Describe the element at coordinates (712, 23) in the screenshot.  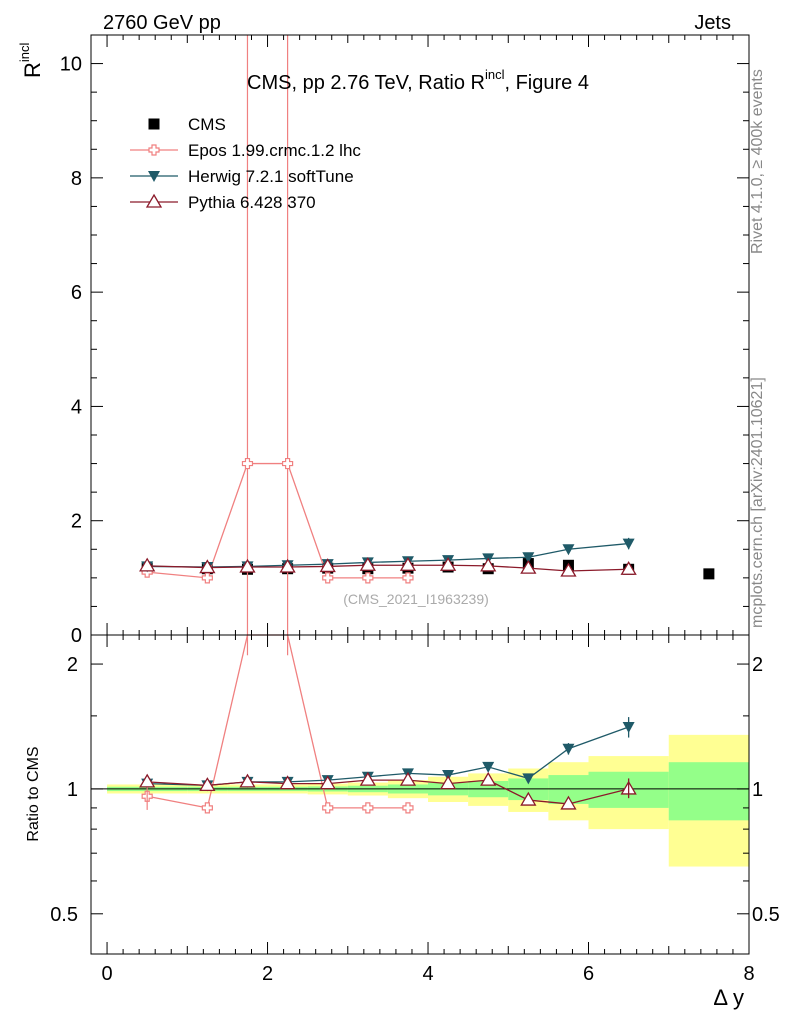
I see `header-right-label: Jets` at that location.